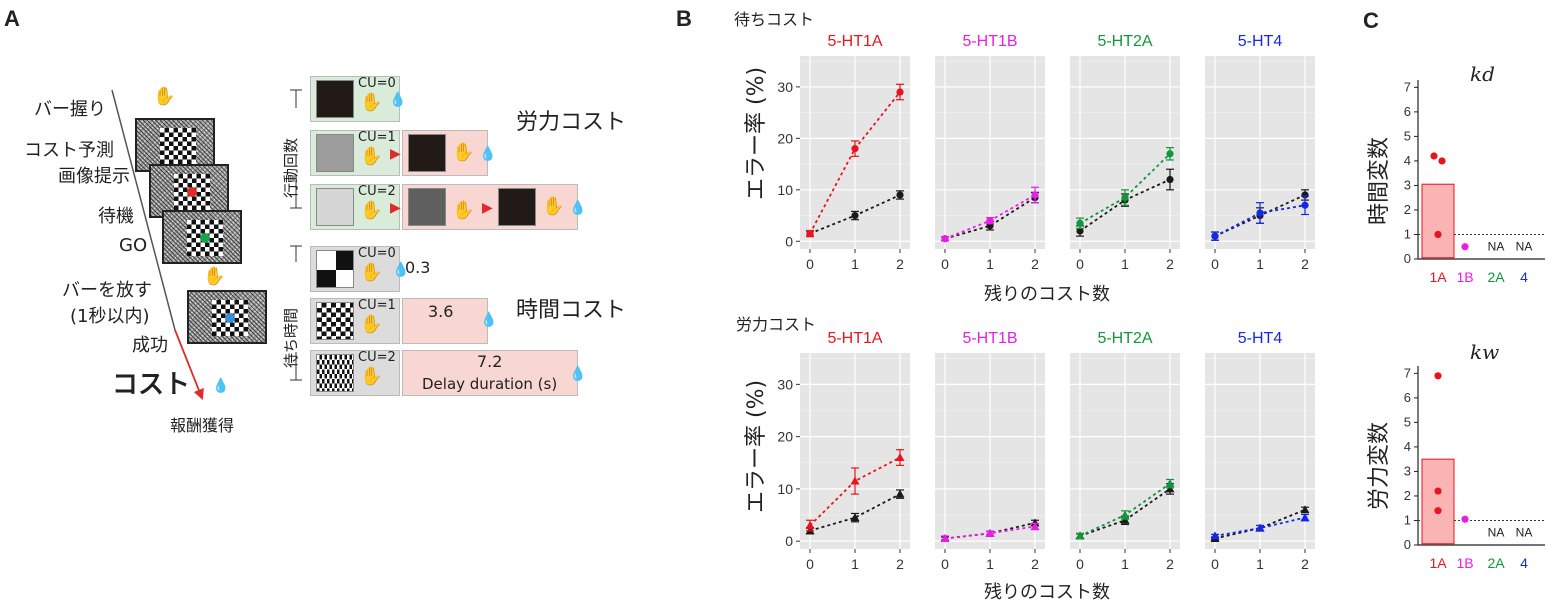 The image size is (1559, 609). What do you see at coordinates (1407, 86) in the screenshot?
I see `y-tick-label: 7` at bounding box center [1407, 86].